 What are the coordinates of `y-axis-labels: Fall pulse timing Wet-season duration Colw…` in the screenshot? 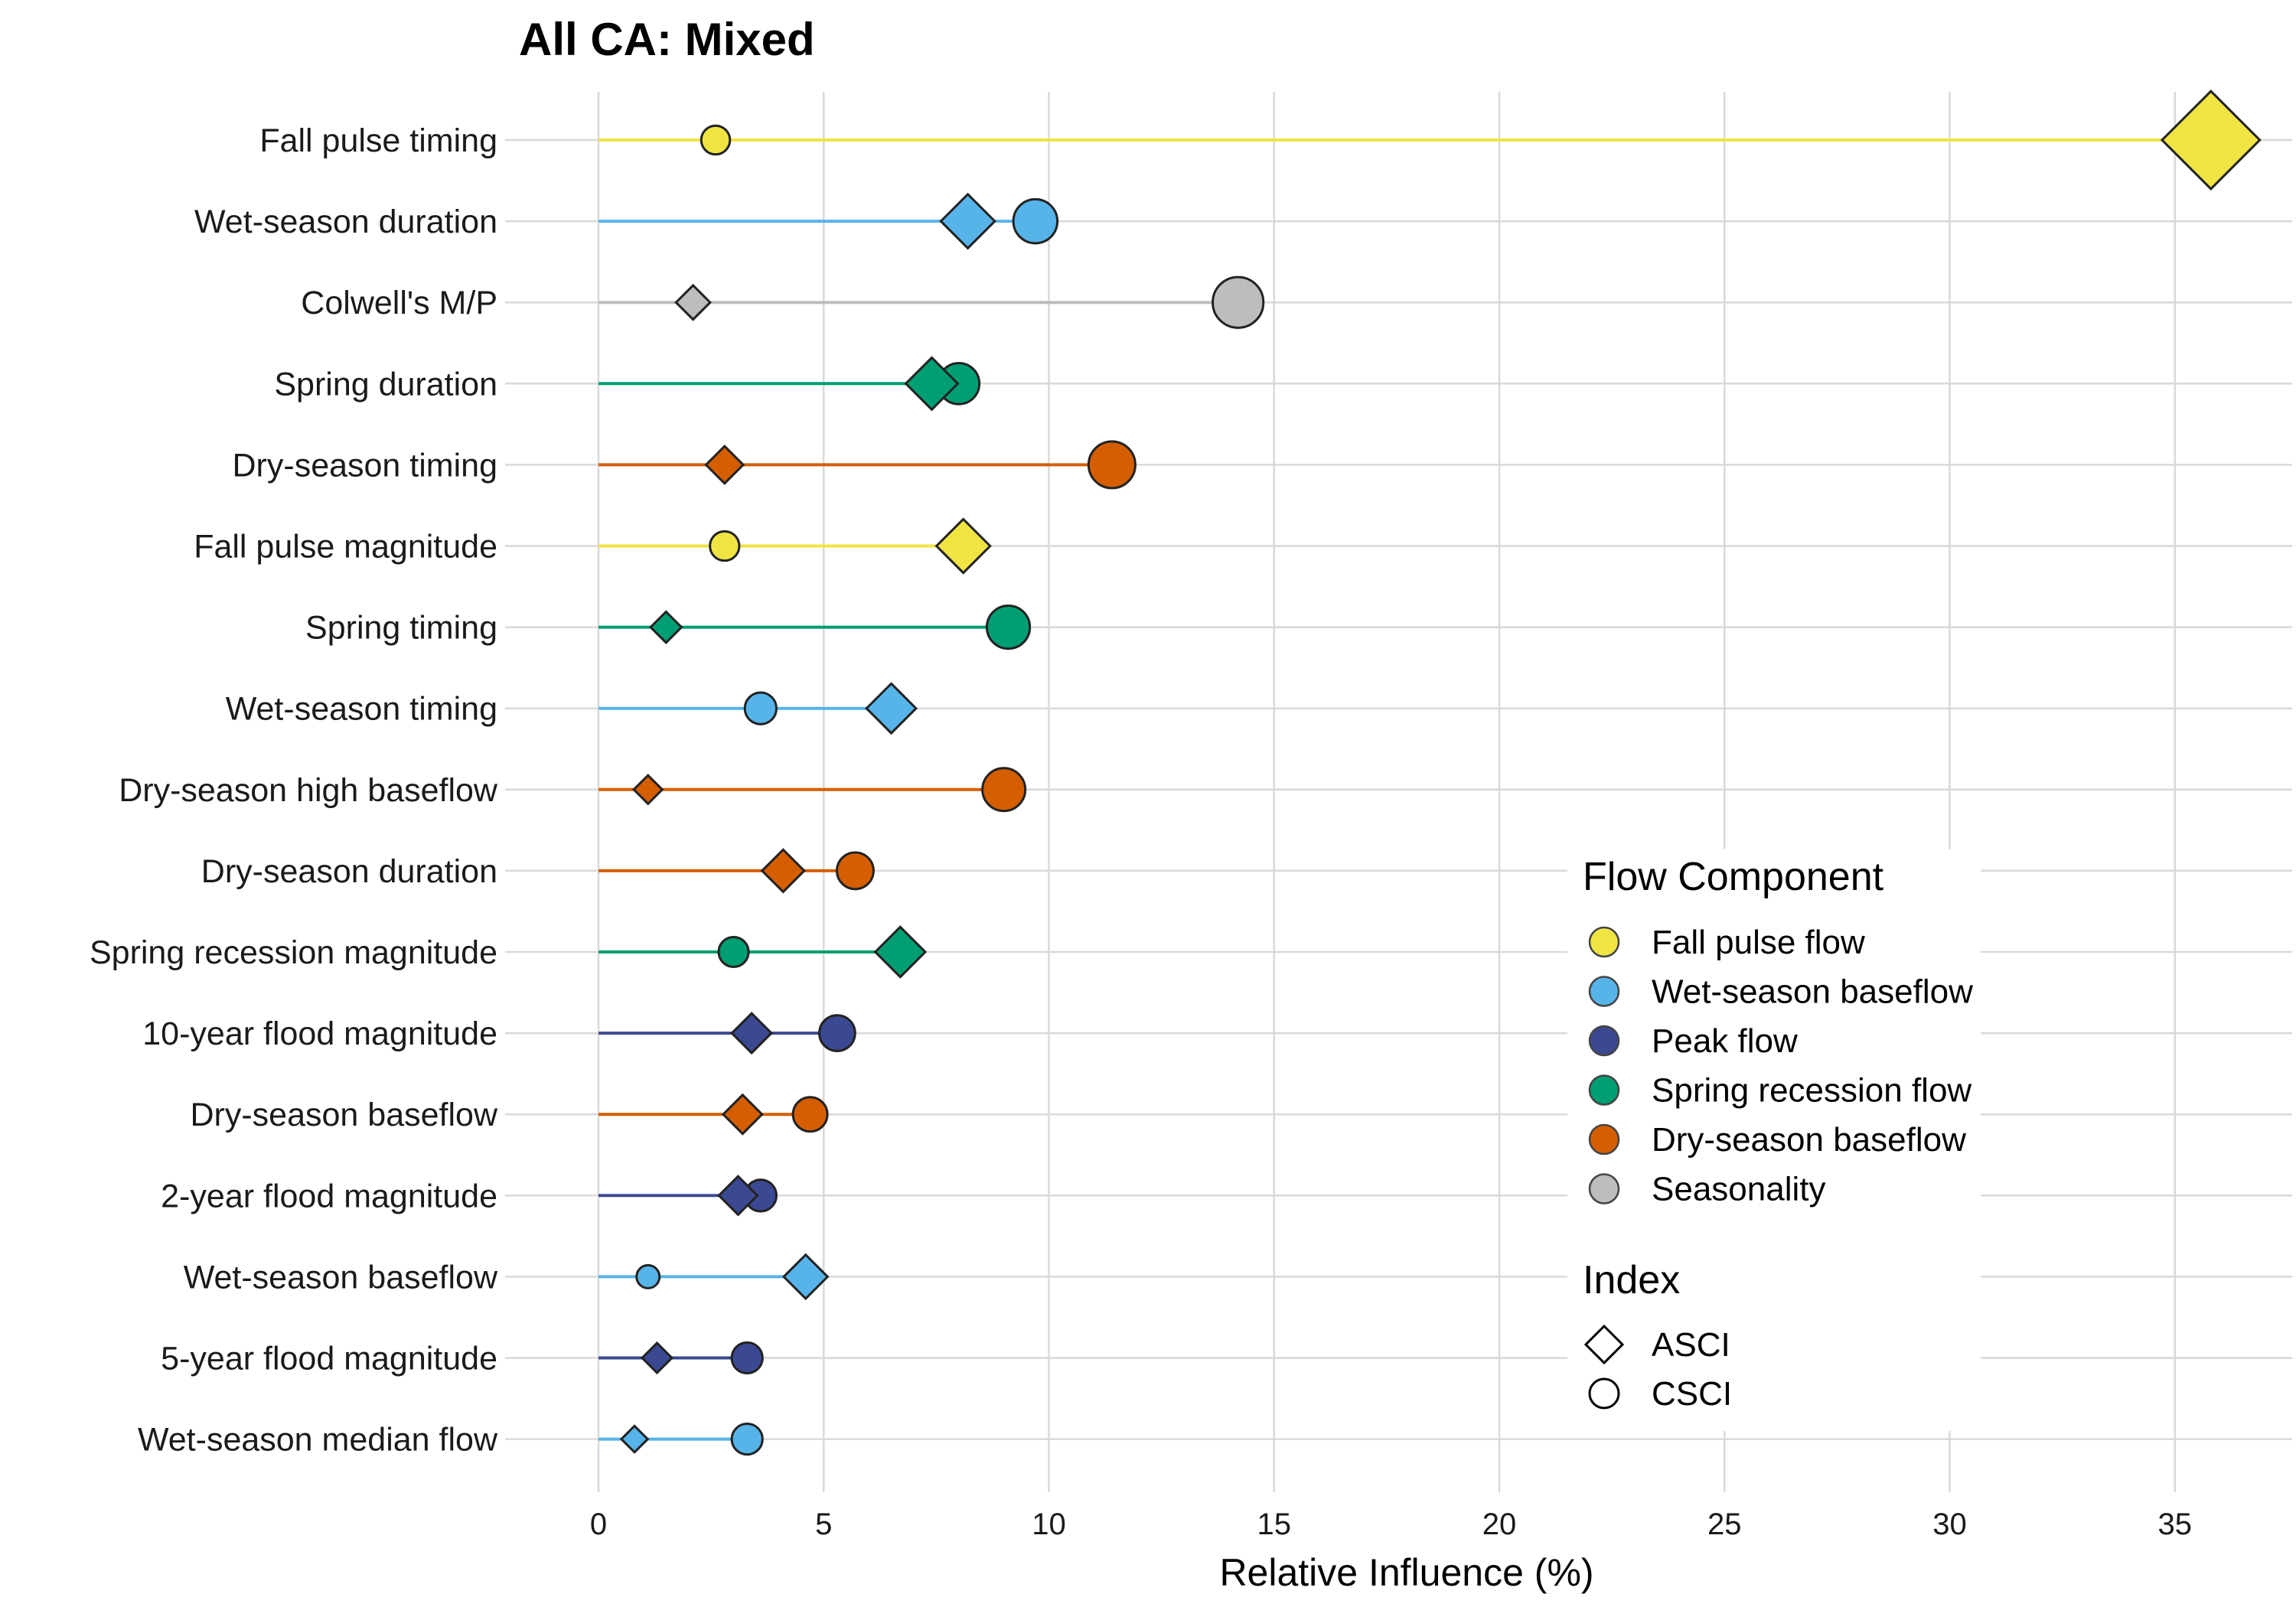 It's located at (294, 790).